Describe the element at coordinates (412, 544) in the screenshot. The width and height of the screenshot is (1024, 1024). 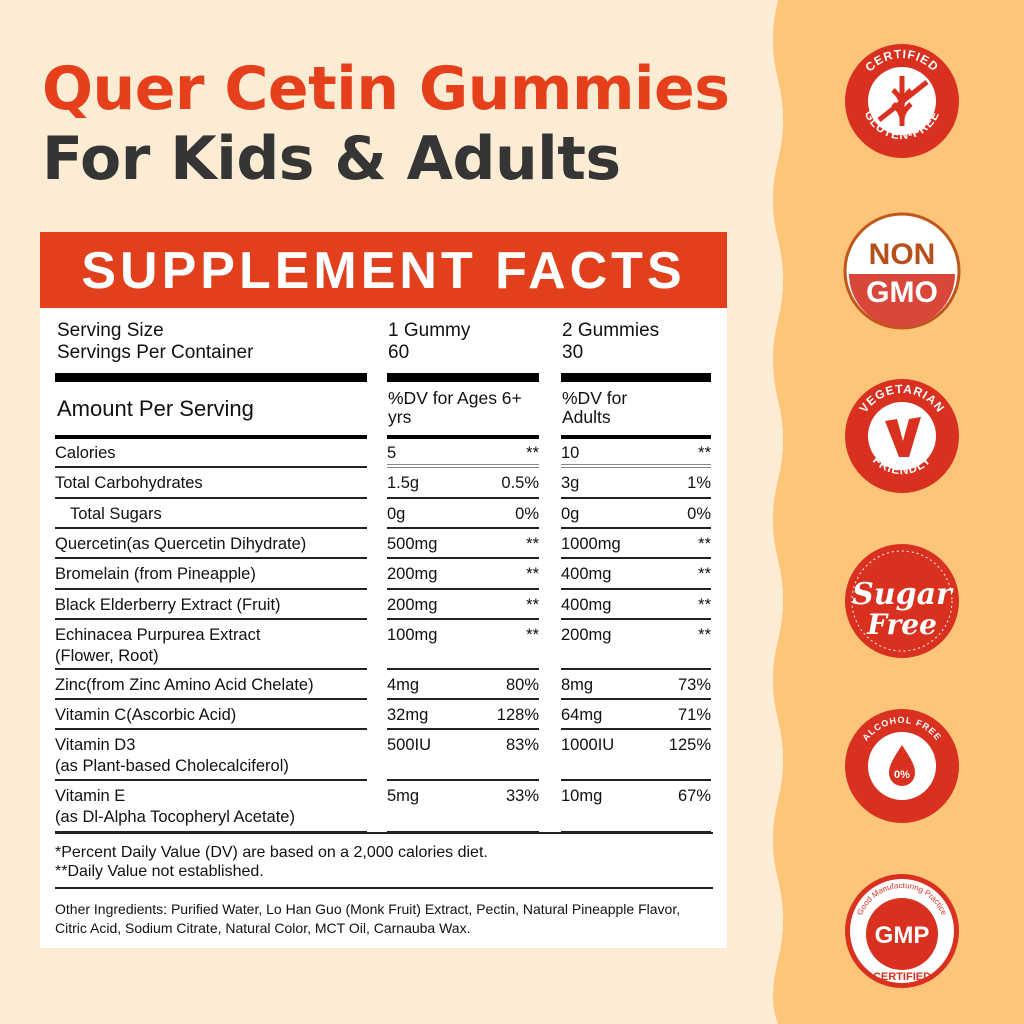
I see `kids-amount: 500mg` at that location.